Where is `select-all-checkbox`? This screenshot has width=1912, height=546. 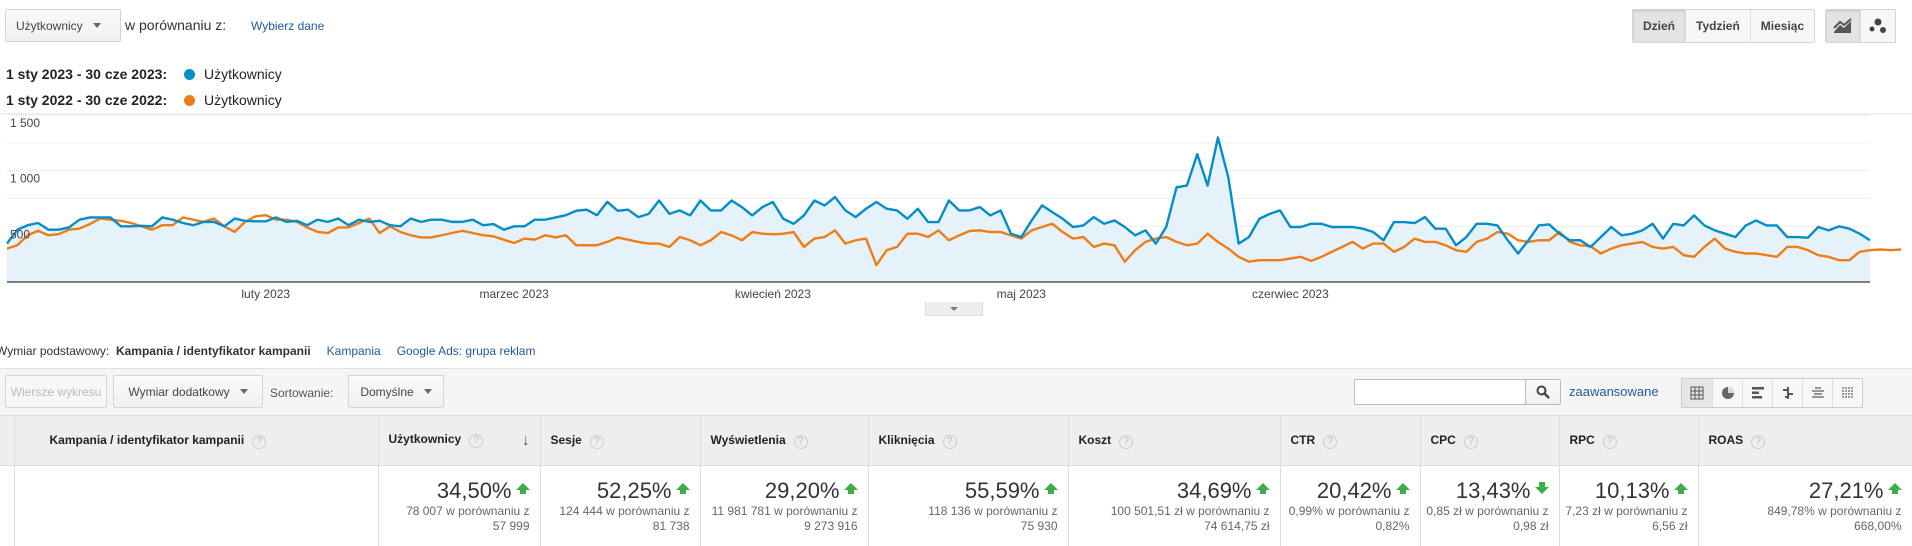 select-all-checkbox is located at coordinates (7, 440).